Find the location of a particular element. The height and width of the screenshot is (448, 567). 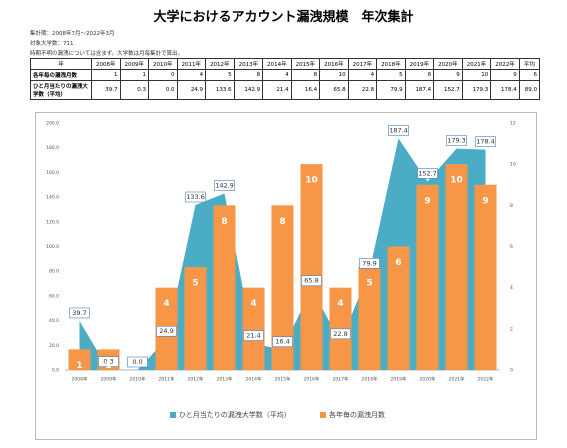

cell: 133.6 is located at coordinates (220, 90).